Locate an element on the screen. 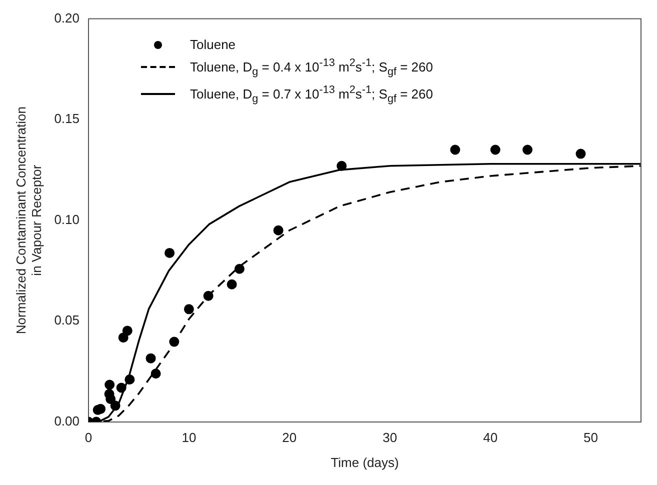 This screenshot has height=485, width=657. legend-label: Toluene is located at coordinates (213, 45).